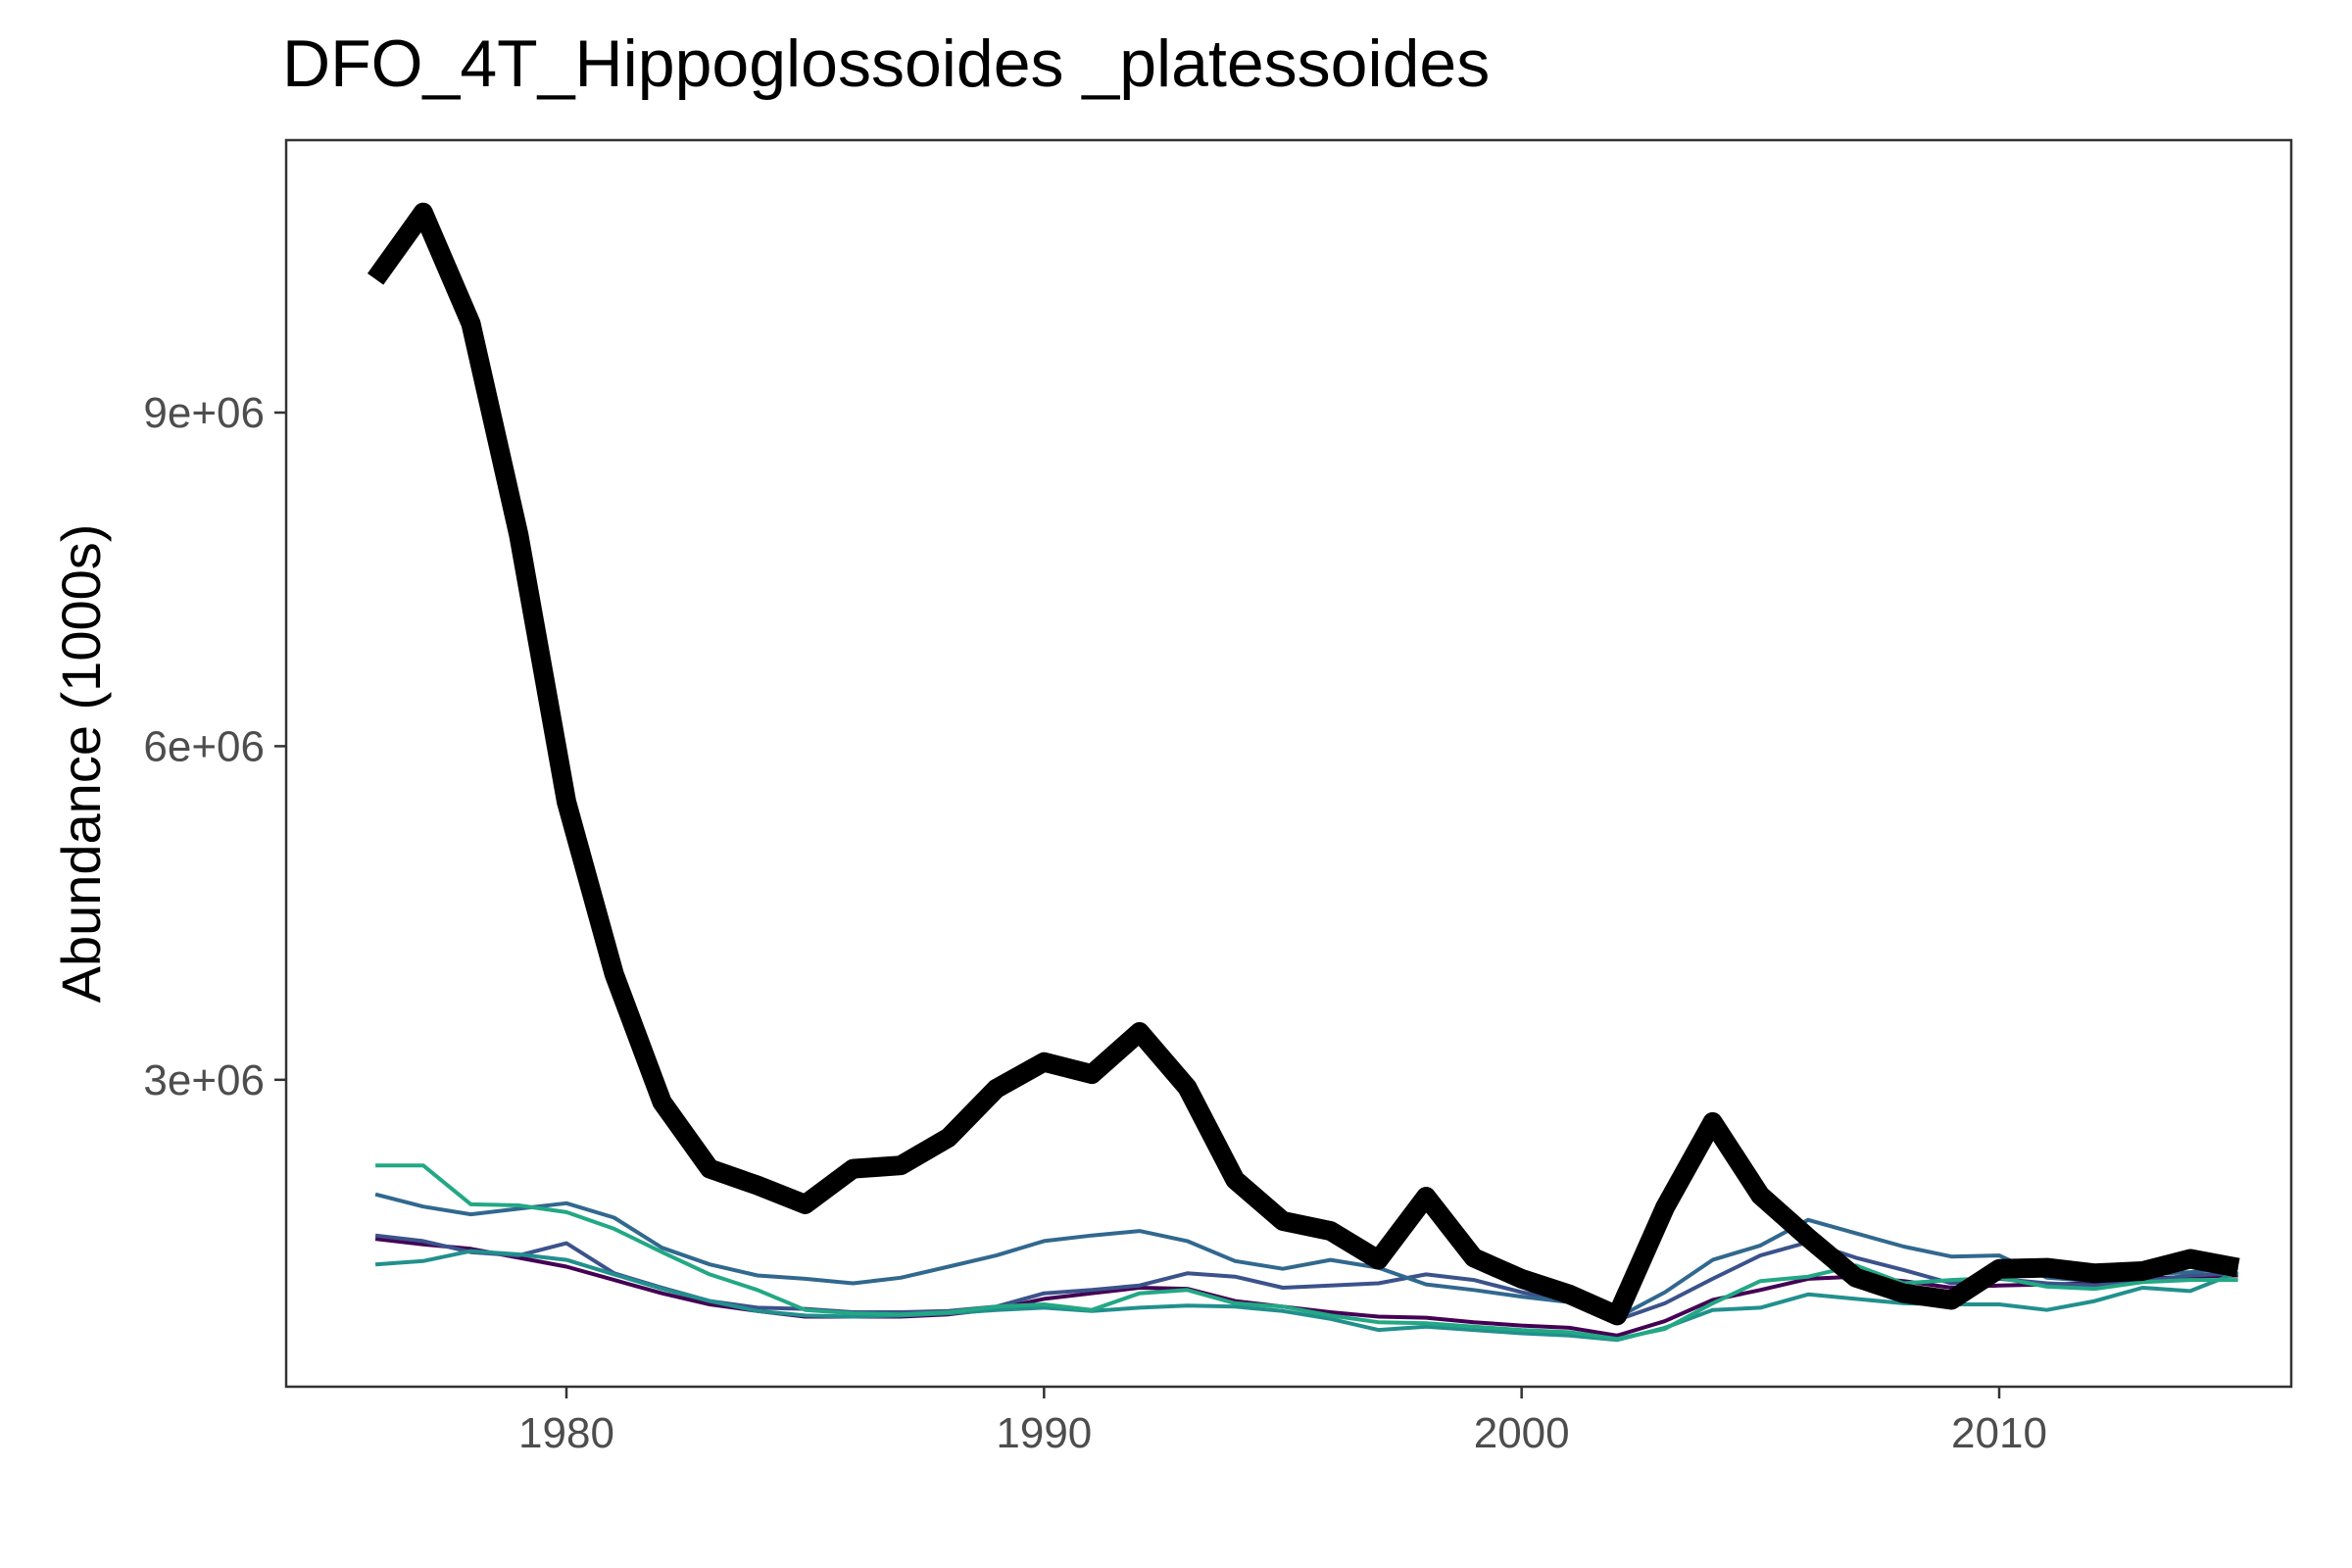 This screenshot has width=2352, height=1568. What do you see at coordinates (204, 413) in the screenshot?
I see `y-tick-label: 9e+06` at bounding box center [204, 413].